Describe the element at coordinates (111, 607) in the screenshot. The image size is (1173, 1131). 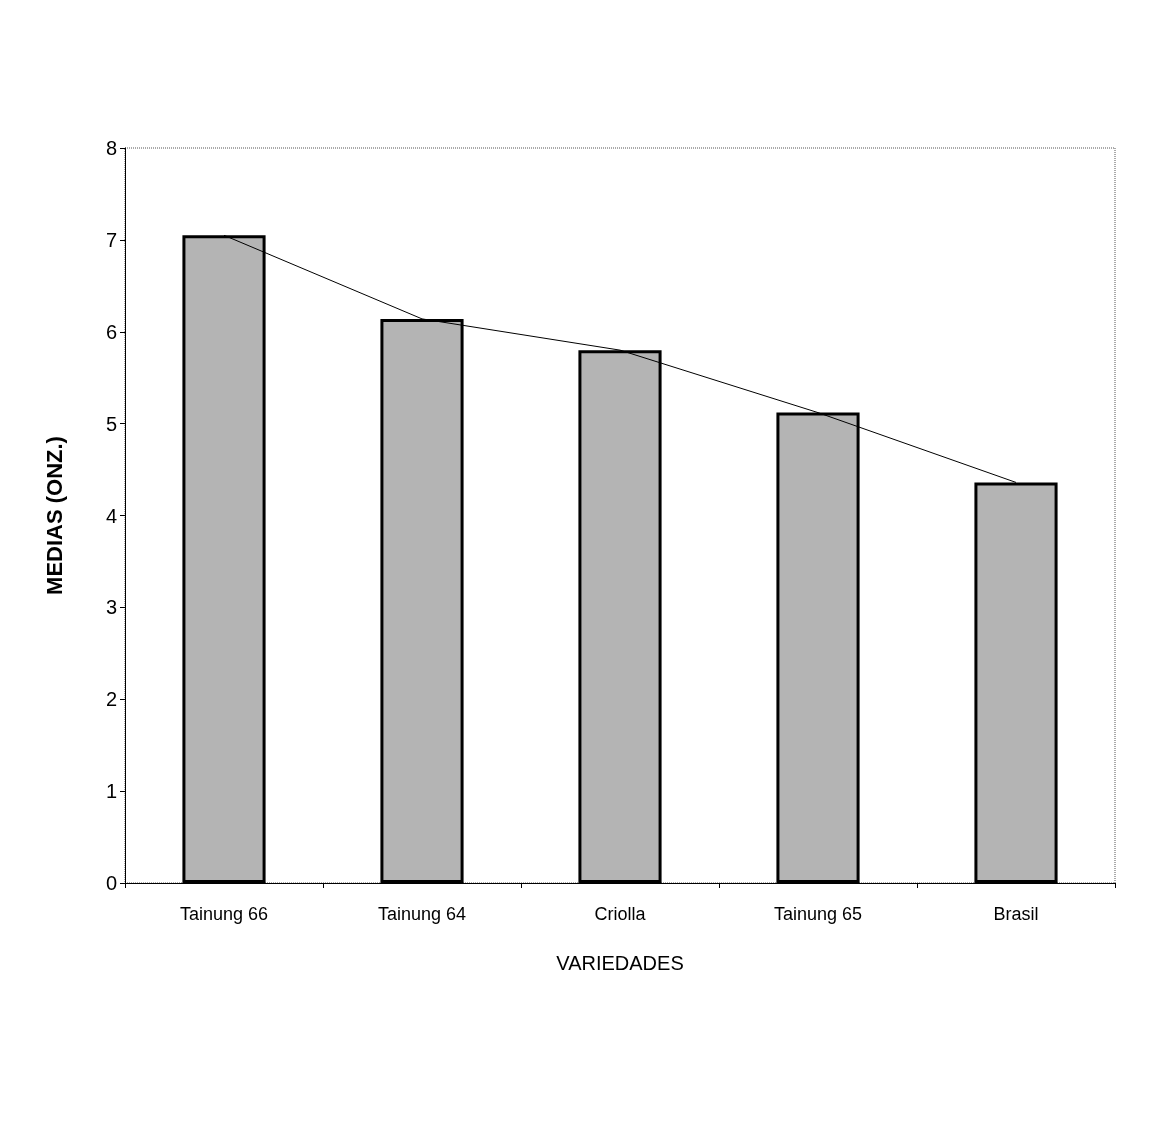
I see `y-tick-label: 3` at that location.